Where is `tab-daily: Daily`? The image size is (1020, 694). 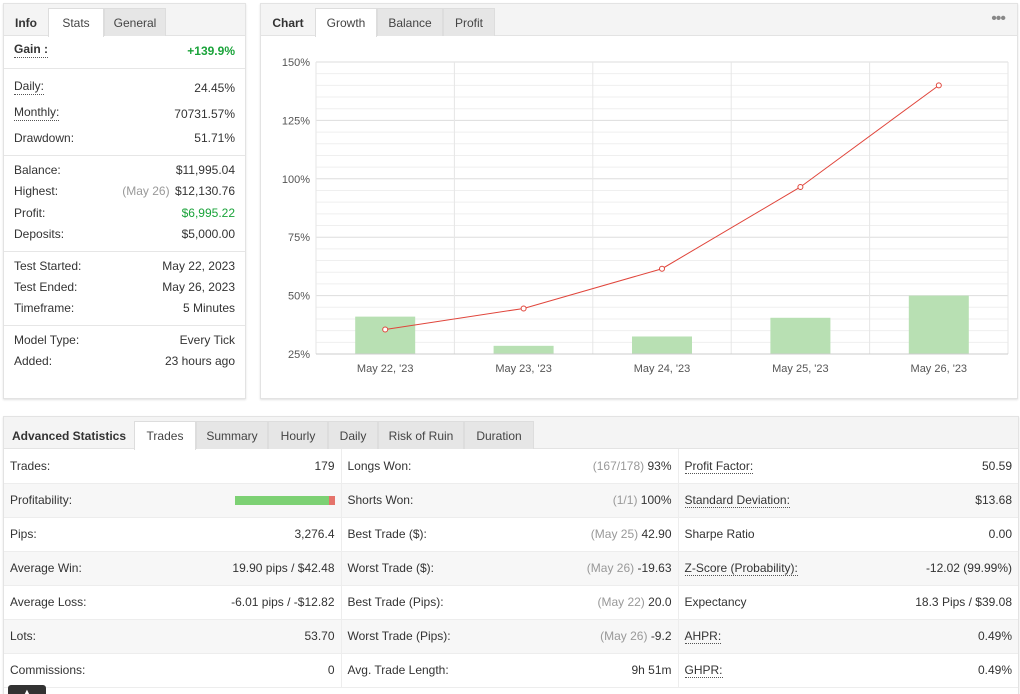 tab-daily: Daily is located at coordinates (353, 435).